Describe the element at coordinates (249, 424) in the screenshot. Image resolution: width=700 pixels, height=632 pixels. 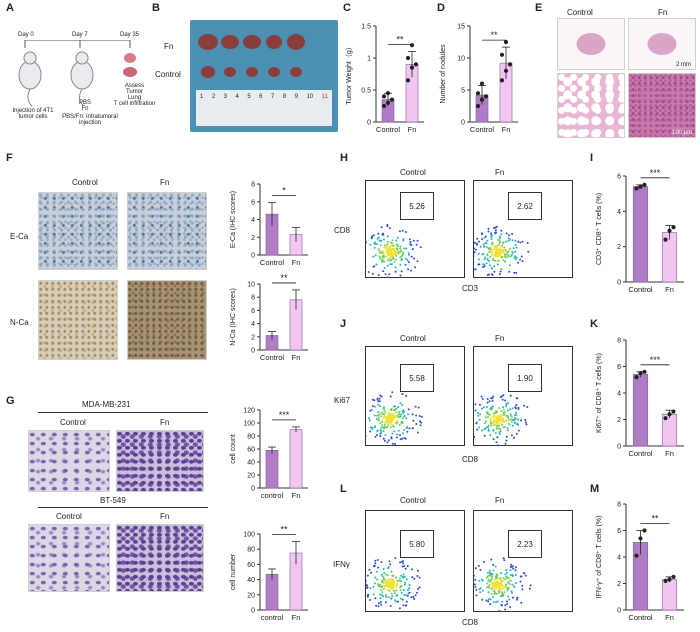
I see `y-tick-label: 100` at that location.